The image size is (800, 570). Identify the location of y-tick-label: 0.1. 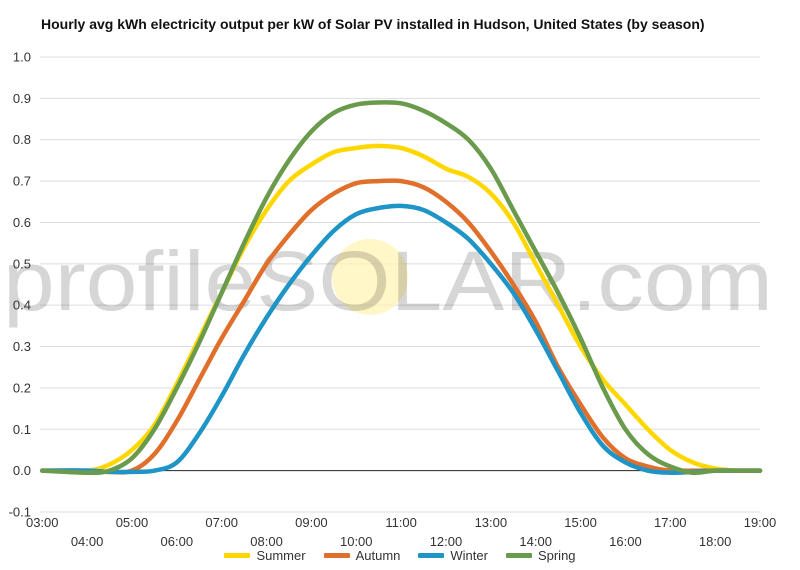
(22, 429).